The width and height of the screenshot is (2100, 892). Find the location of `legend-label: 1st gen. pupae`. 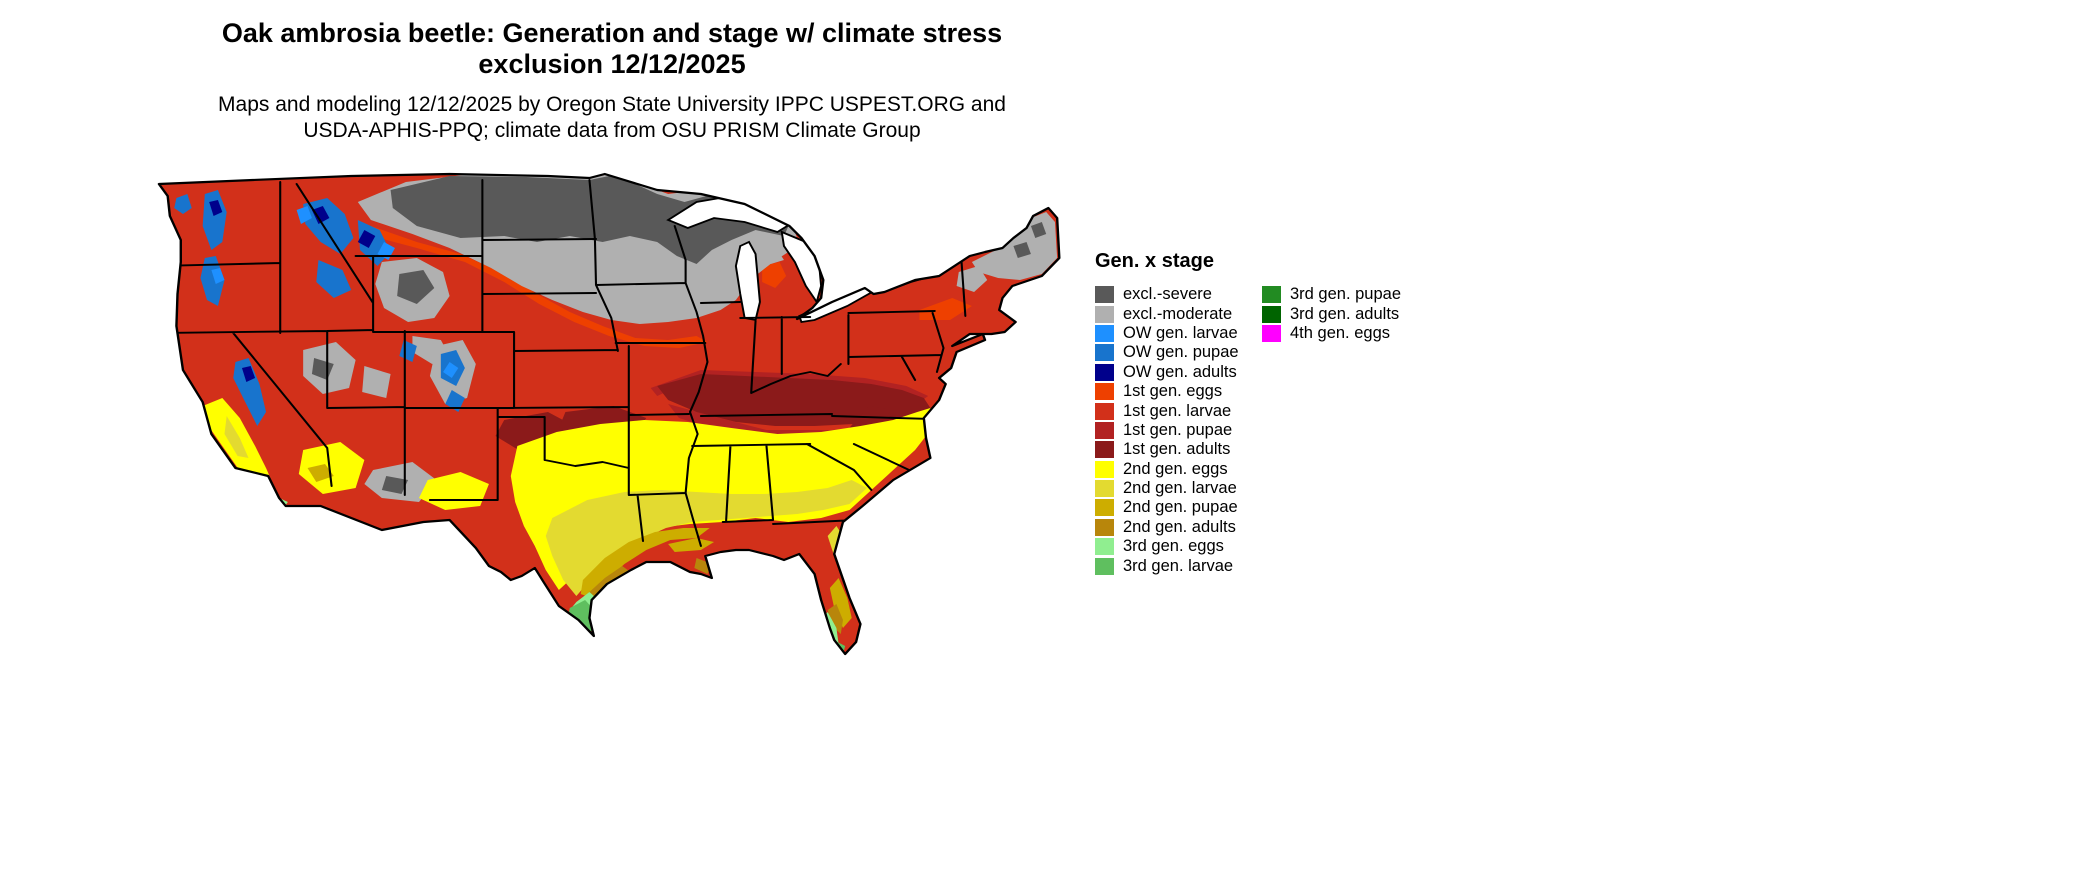

legend-label: 1st gen. pupae is located at coordinates (1178, 429).